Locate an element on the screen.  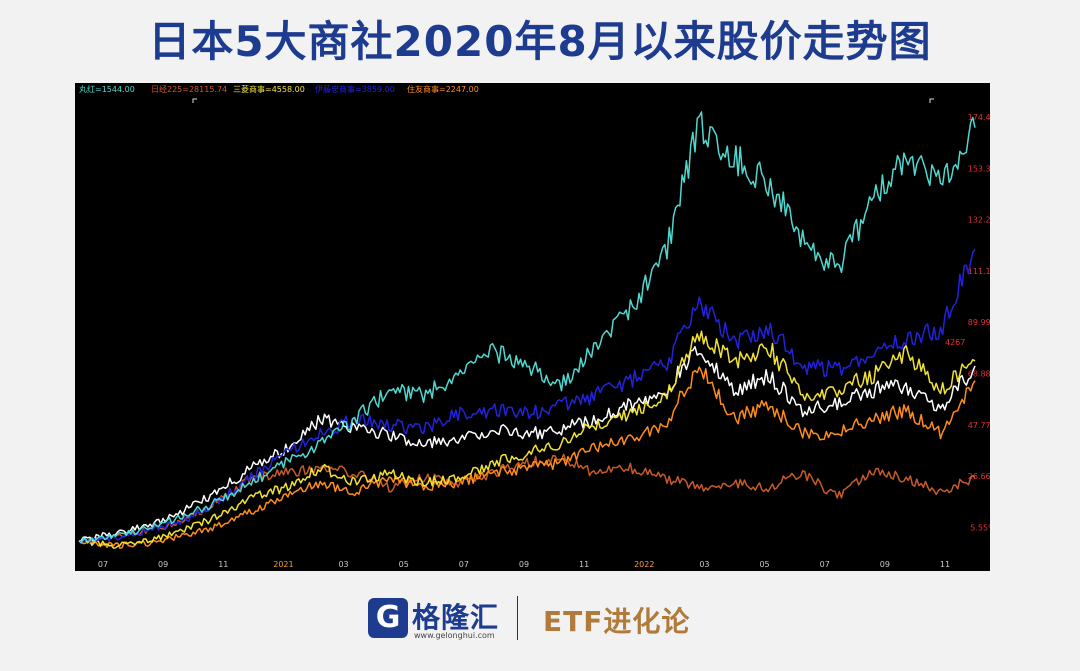
logo-name: 格隆汇 is located at coordinates (456, 617).